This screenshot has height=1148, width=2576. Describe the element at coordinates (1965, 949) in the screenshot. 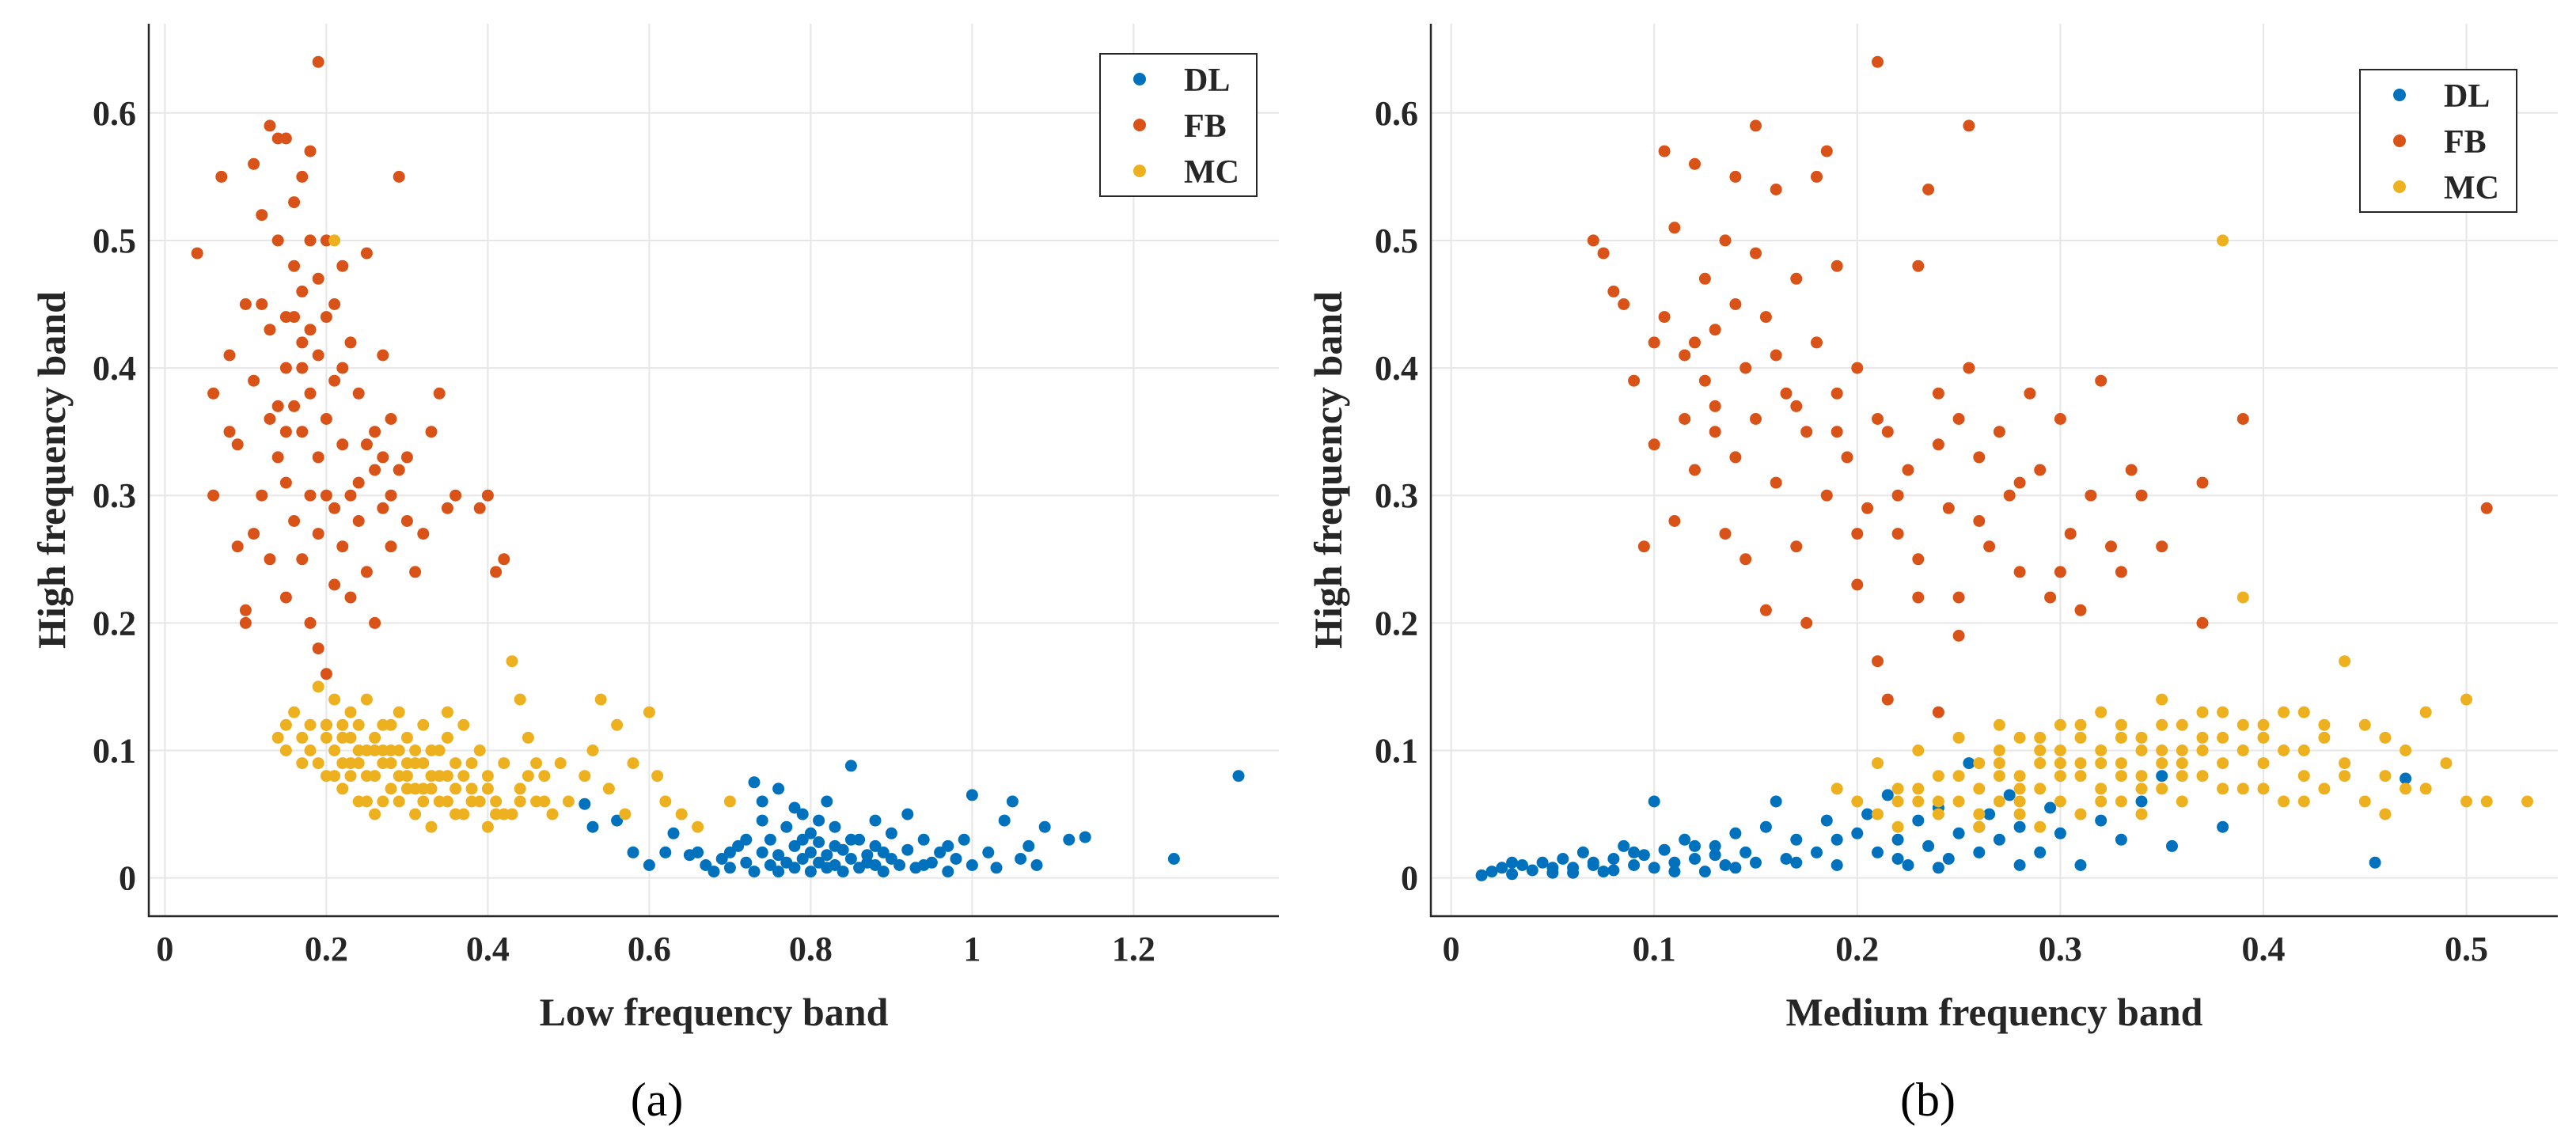

I see `x-tick-labels: 0 0.1 0.2 0.3 0.4 0.5` at that location.